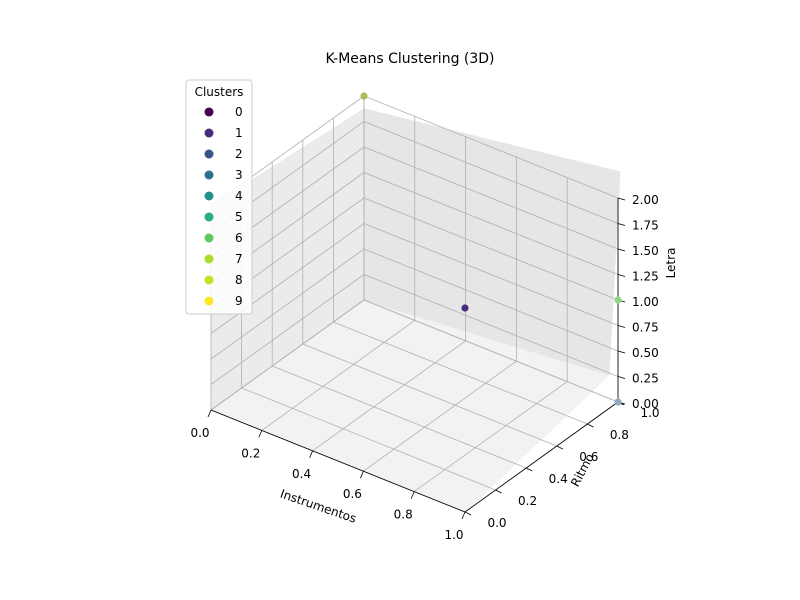 This screenshot has width=800, height=600. I want to click on legend-label: 5, so click(239, 217).